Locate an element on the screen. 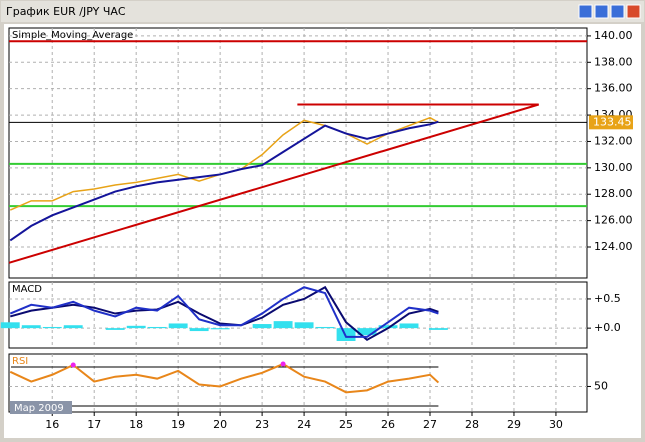 This screenshot has width=645, height=442. y-tick-label: +0.5 is located at coordinates (607, 298).